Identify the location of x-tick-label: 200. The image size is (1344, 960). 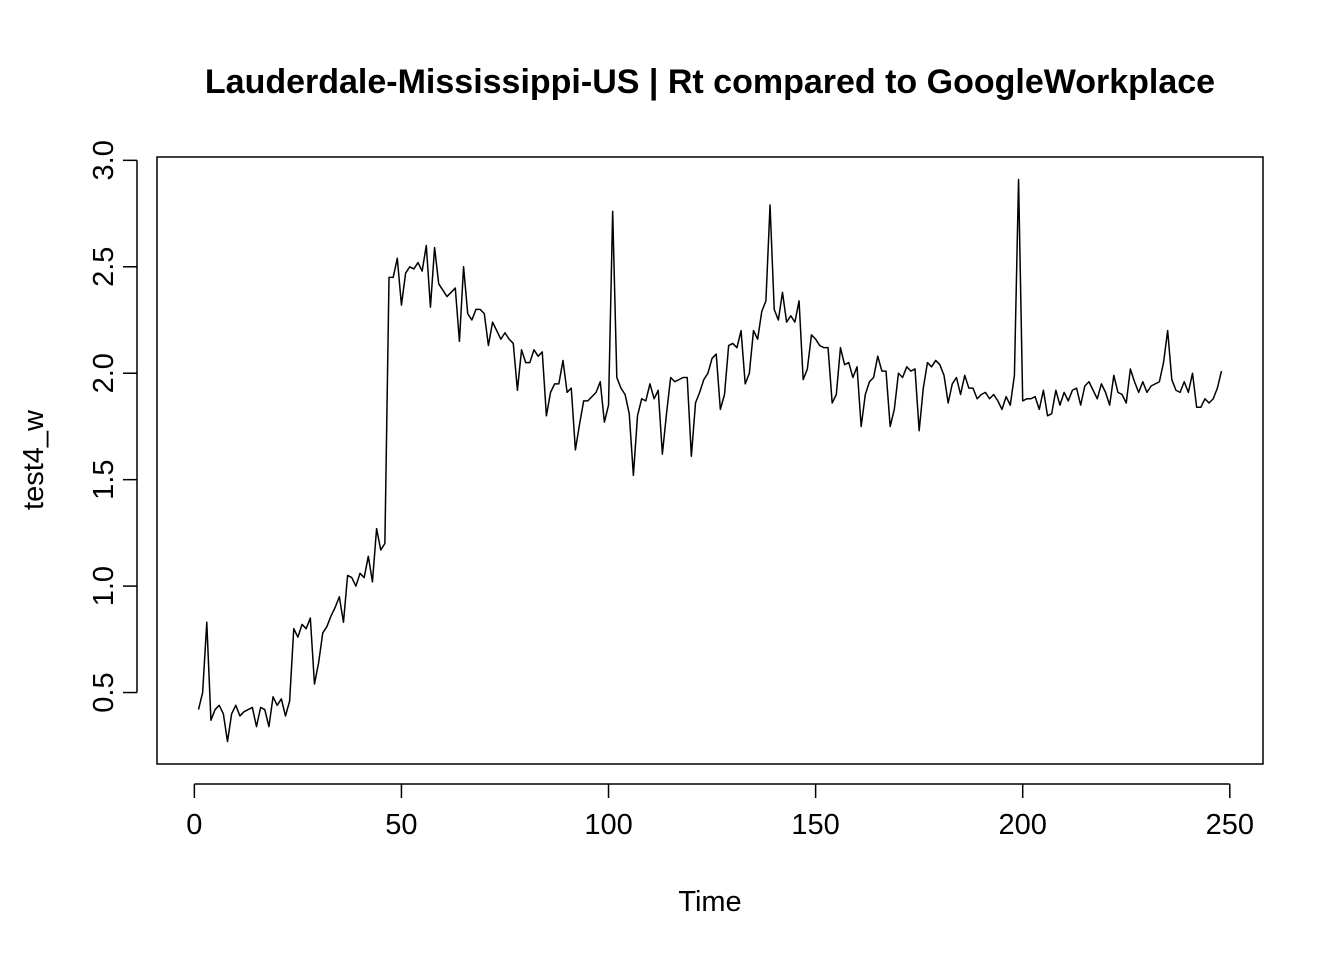
(1023, 825).